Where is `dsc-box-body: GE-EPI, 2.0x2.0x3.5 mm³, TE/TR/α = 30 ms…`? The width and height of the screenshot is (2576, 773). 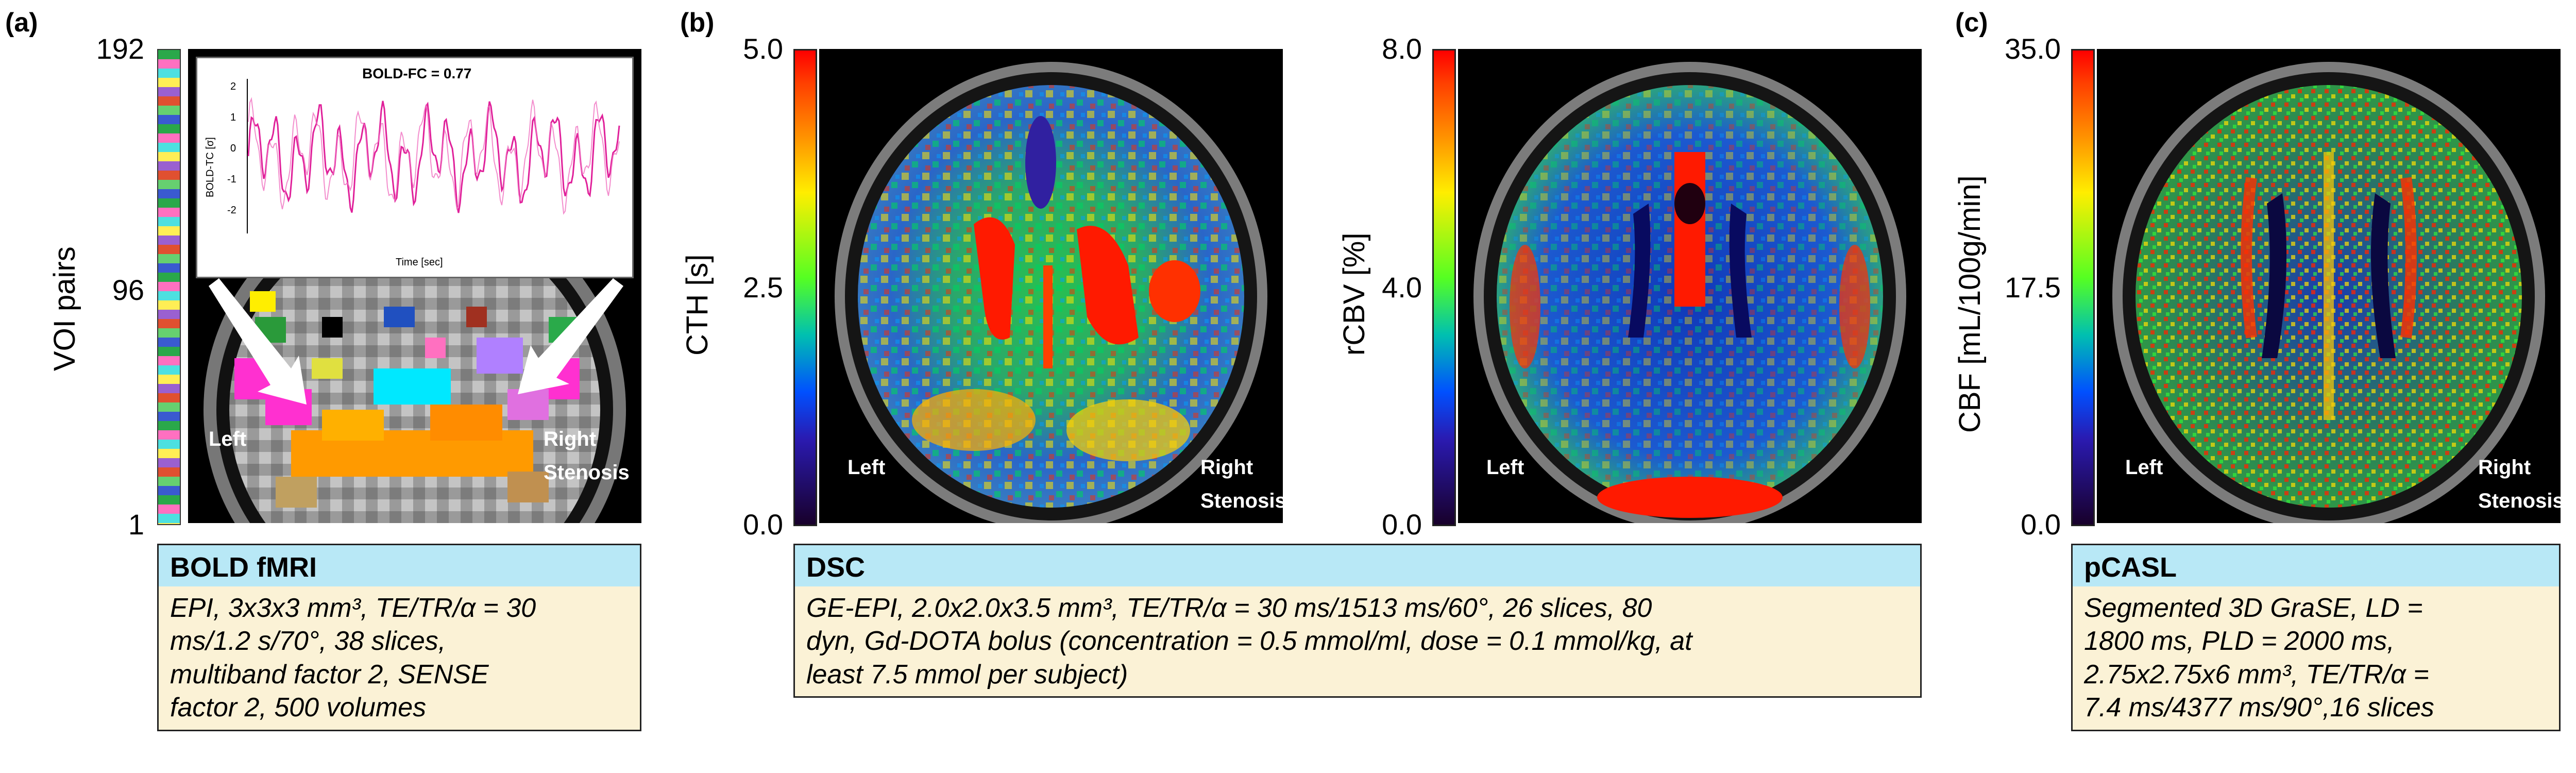
dsc-box-body: GE-EPI, 2.0x2.0x3.5 mm³, TE/TR/α = 30 ms… is located at coordinates (1357, 642).